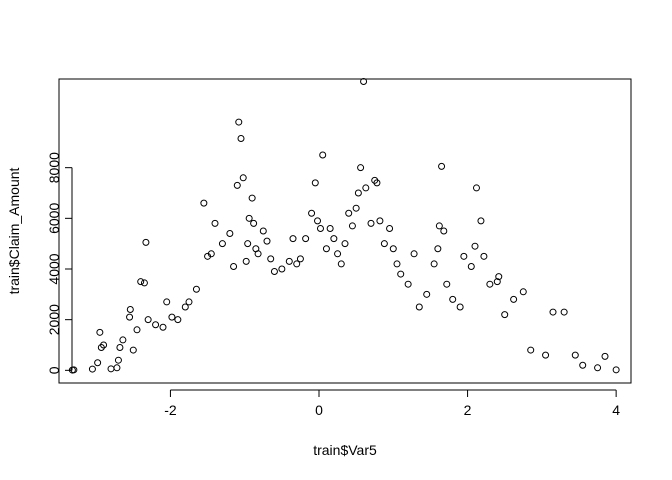 The height and width of the screenshot is (480, 672). I want to click on x-axis-title: train$Var5, so click(345, 450).